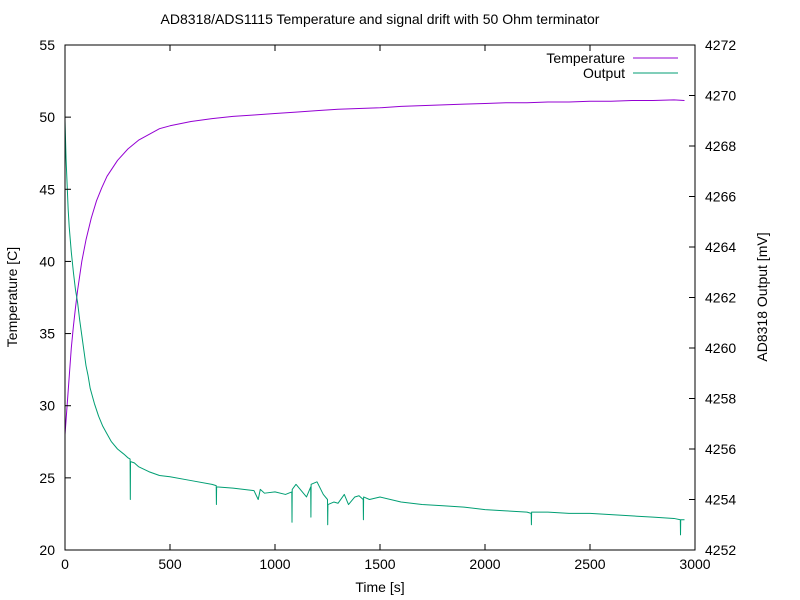  Describe the element at coordinates (47, 334) in the screenshot. I see `y-tick-label: 35` at that location.